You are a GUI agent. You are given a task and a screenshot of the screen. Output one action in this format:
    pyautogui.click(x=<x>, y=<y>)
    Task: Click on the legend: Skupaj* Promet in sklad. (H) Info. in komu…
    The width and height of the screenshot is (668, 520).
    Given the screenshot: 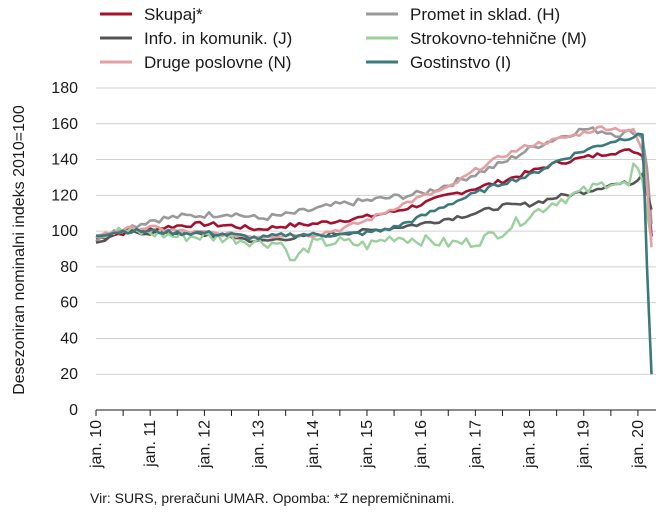 What is the action you would take?
    pyautogui.click(x=343, y=38)
    